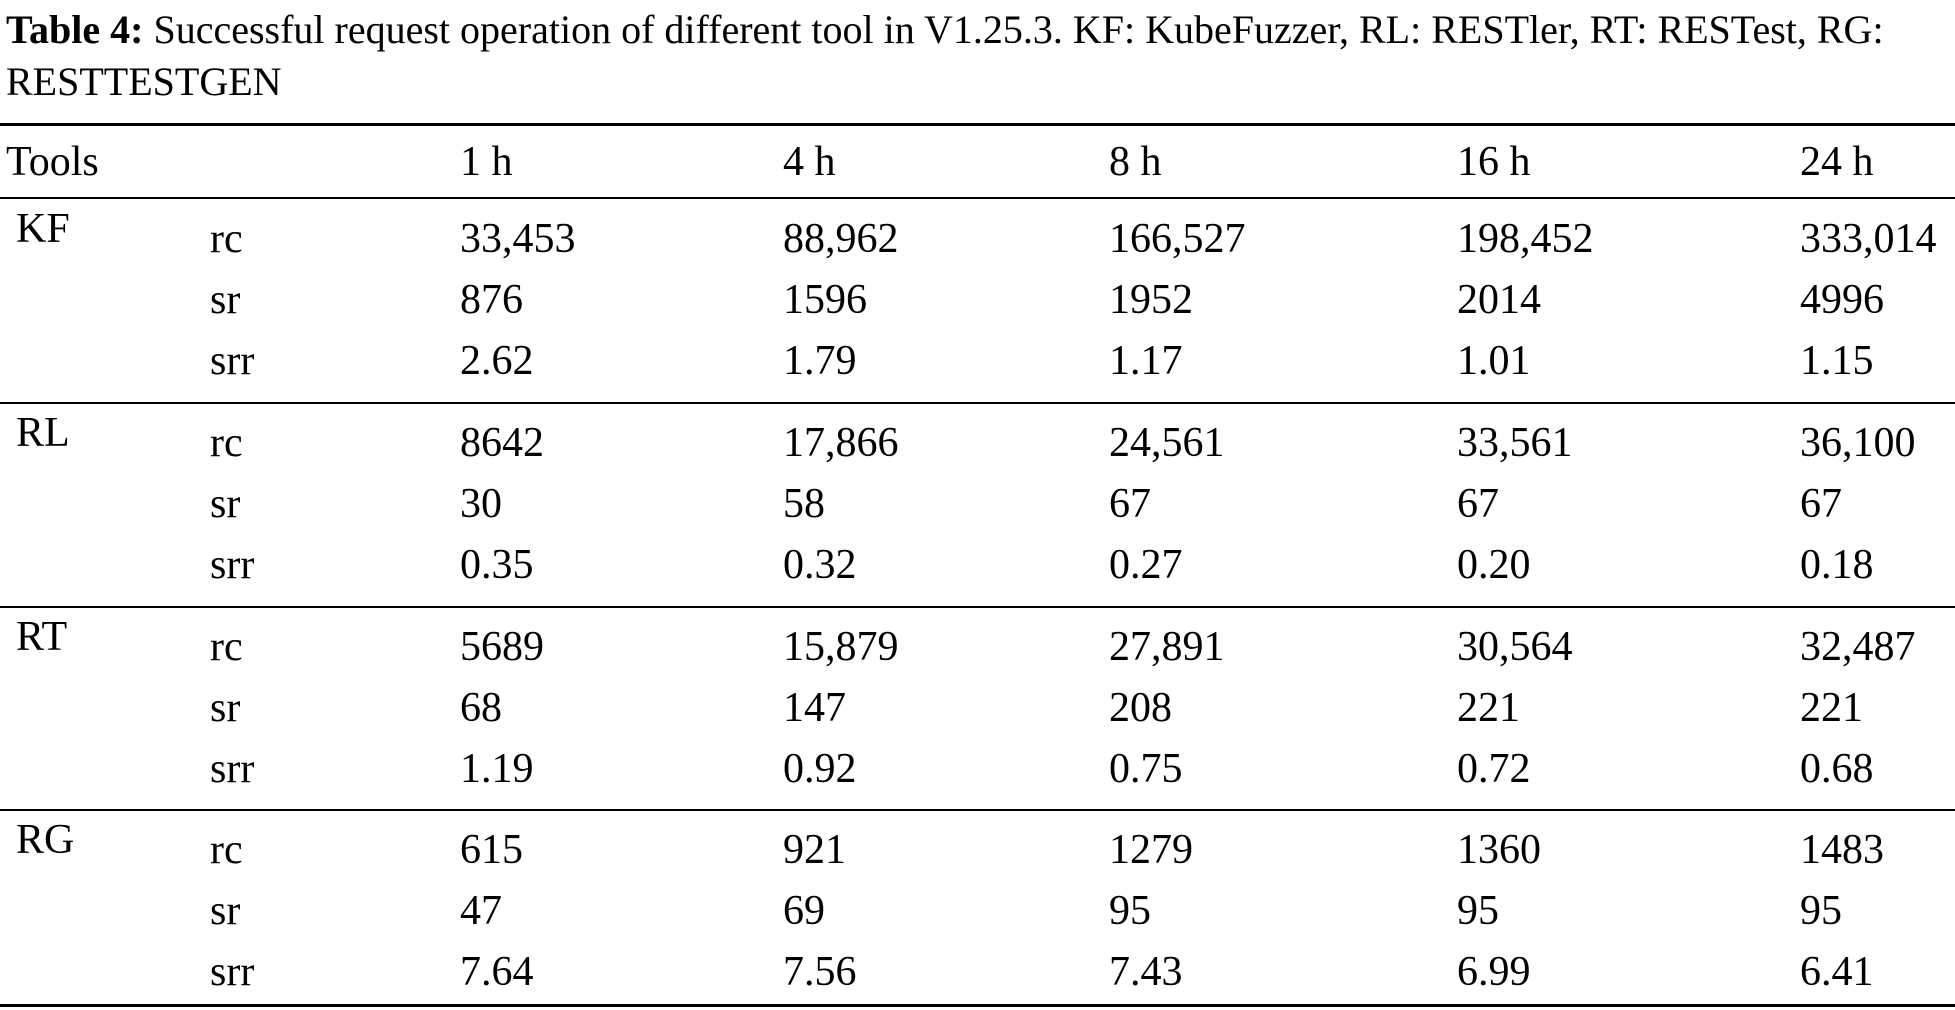 Image resolution: width=1955 pixels, height=1010 pixels. Describe the element at coordinates (481, 504) in the screenshot. I see `table-cell: 30` at that location.